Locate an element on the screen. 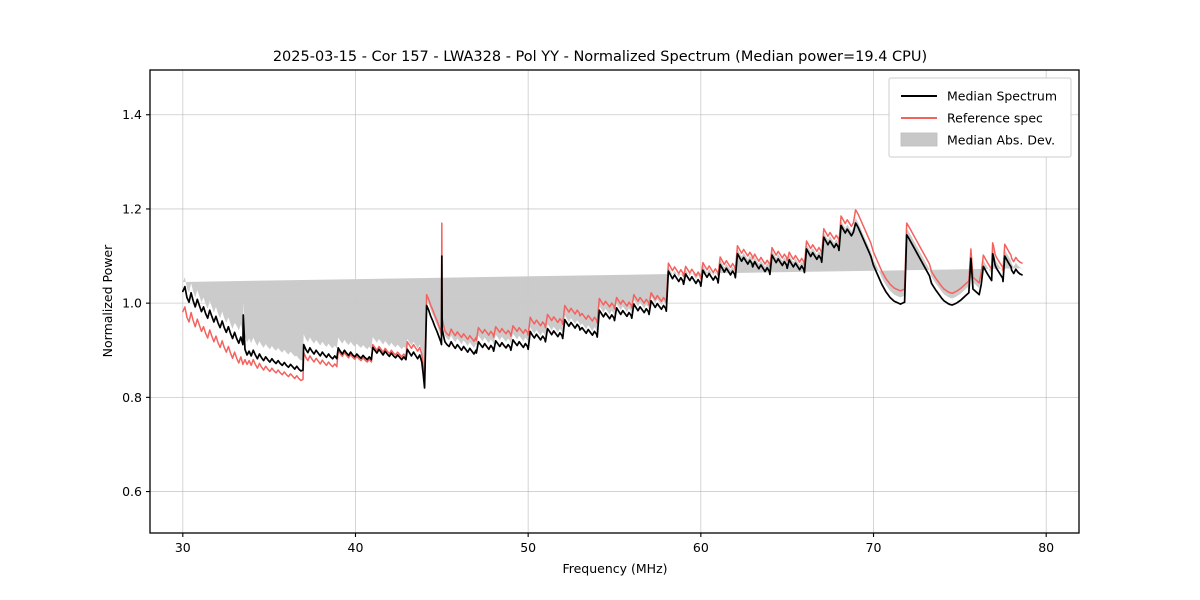  x-tick-label: 60 is located at coordinates (701, 547).